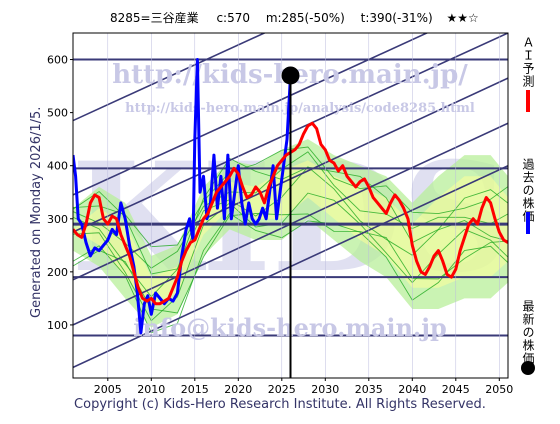 Image resolution: width=560 pixels, height=424 pixels. What do you see at coordinates (57, 113) in the screenshot?
I see `y-tick-label: 500` at bounding box center [57, 113].